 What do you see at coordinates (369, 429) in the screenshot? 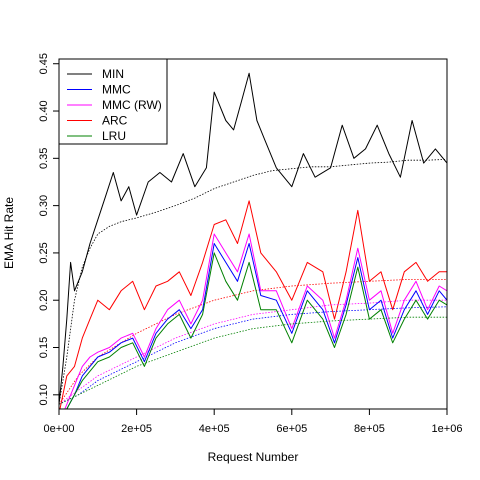
I see `x-tick-label: 8e+05` at bounding box center [369, 429].